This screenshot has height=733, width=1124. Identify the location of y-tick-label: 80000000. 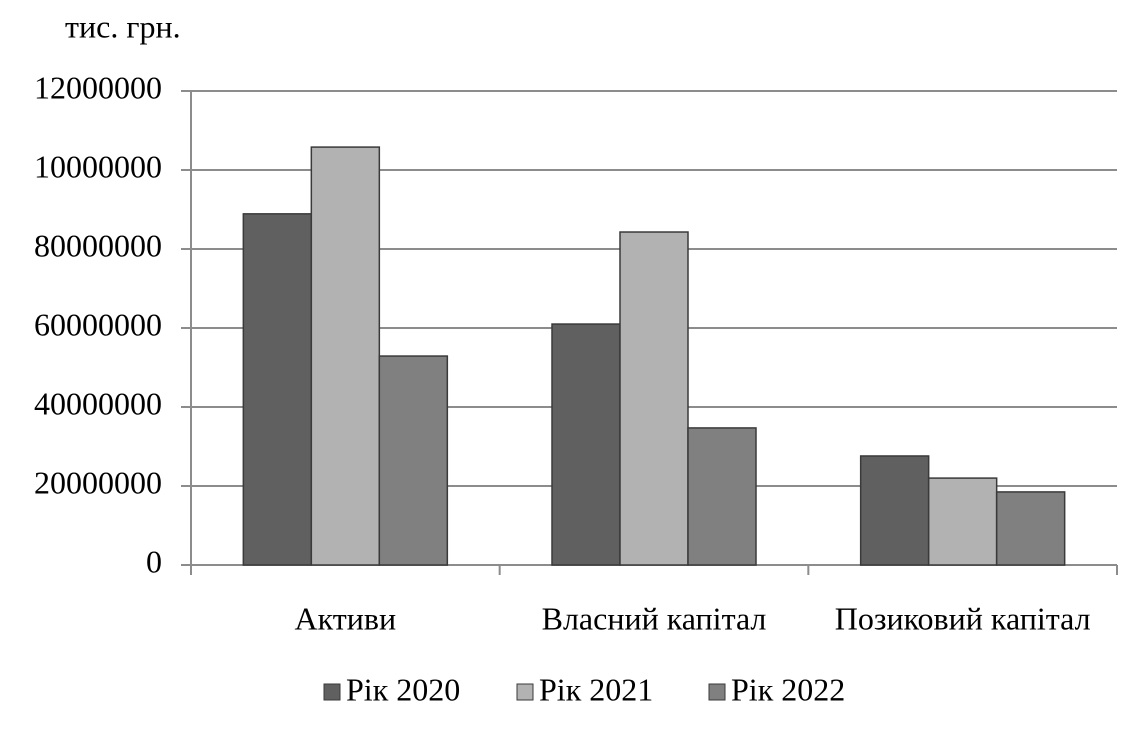
(98, 245).